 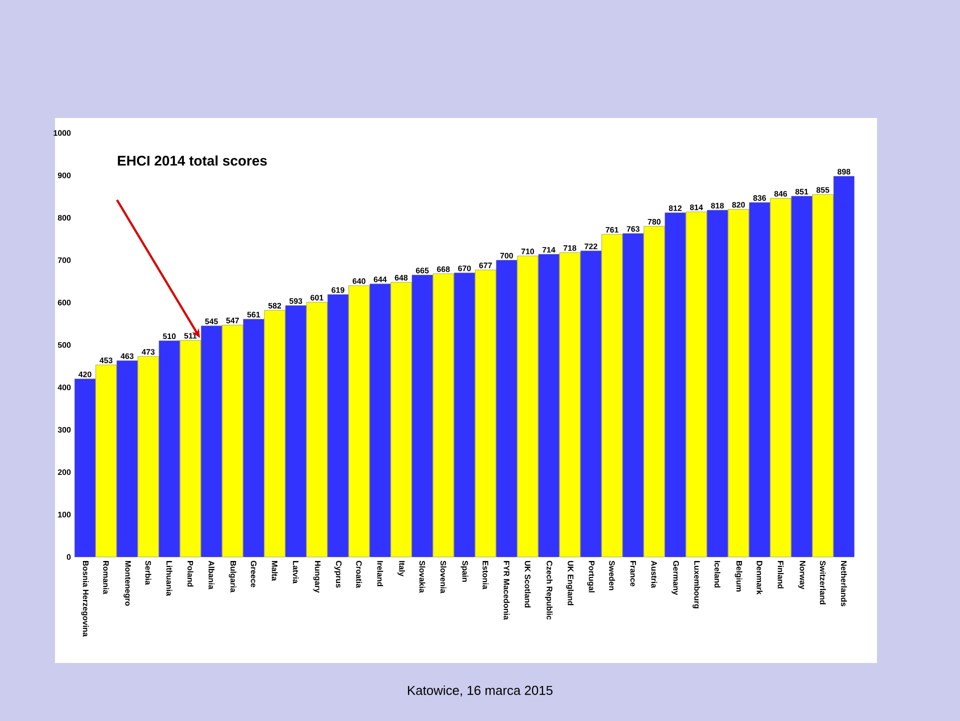 What do you see at coordinates (192, 160) in the screenshot?
I see `text: EHCI 2014 total scores` at bounding box center [192, 160].